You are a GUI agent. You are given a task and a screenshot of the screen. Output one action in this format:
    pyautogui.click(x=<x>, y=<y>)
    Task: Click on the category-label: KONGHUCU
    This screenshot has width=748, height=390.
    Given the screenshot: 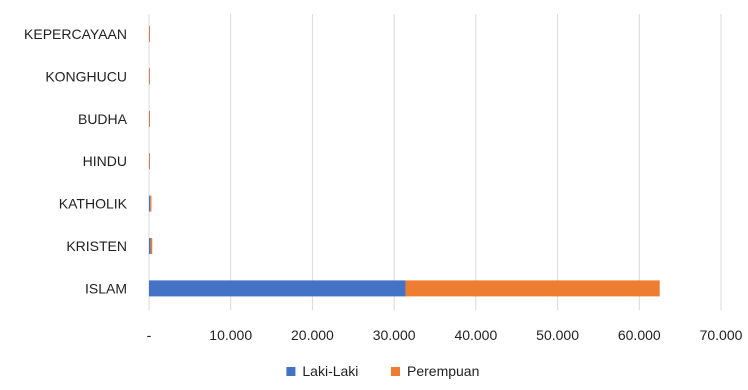 What is the action you would take?
    pyautogui.click(x=86, y=76)
    